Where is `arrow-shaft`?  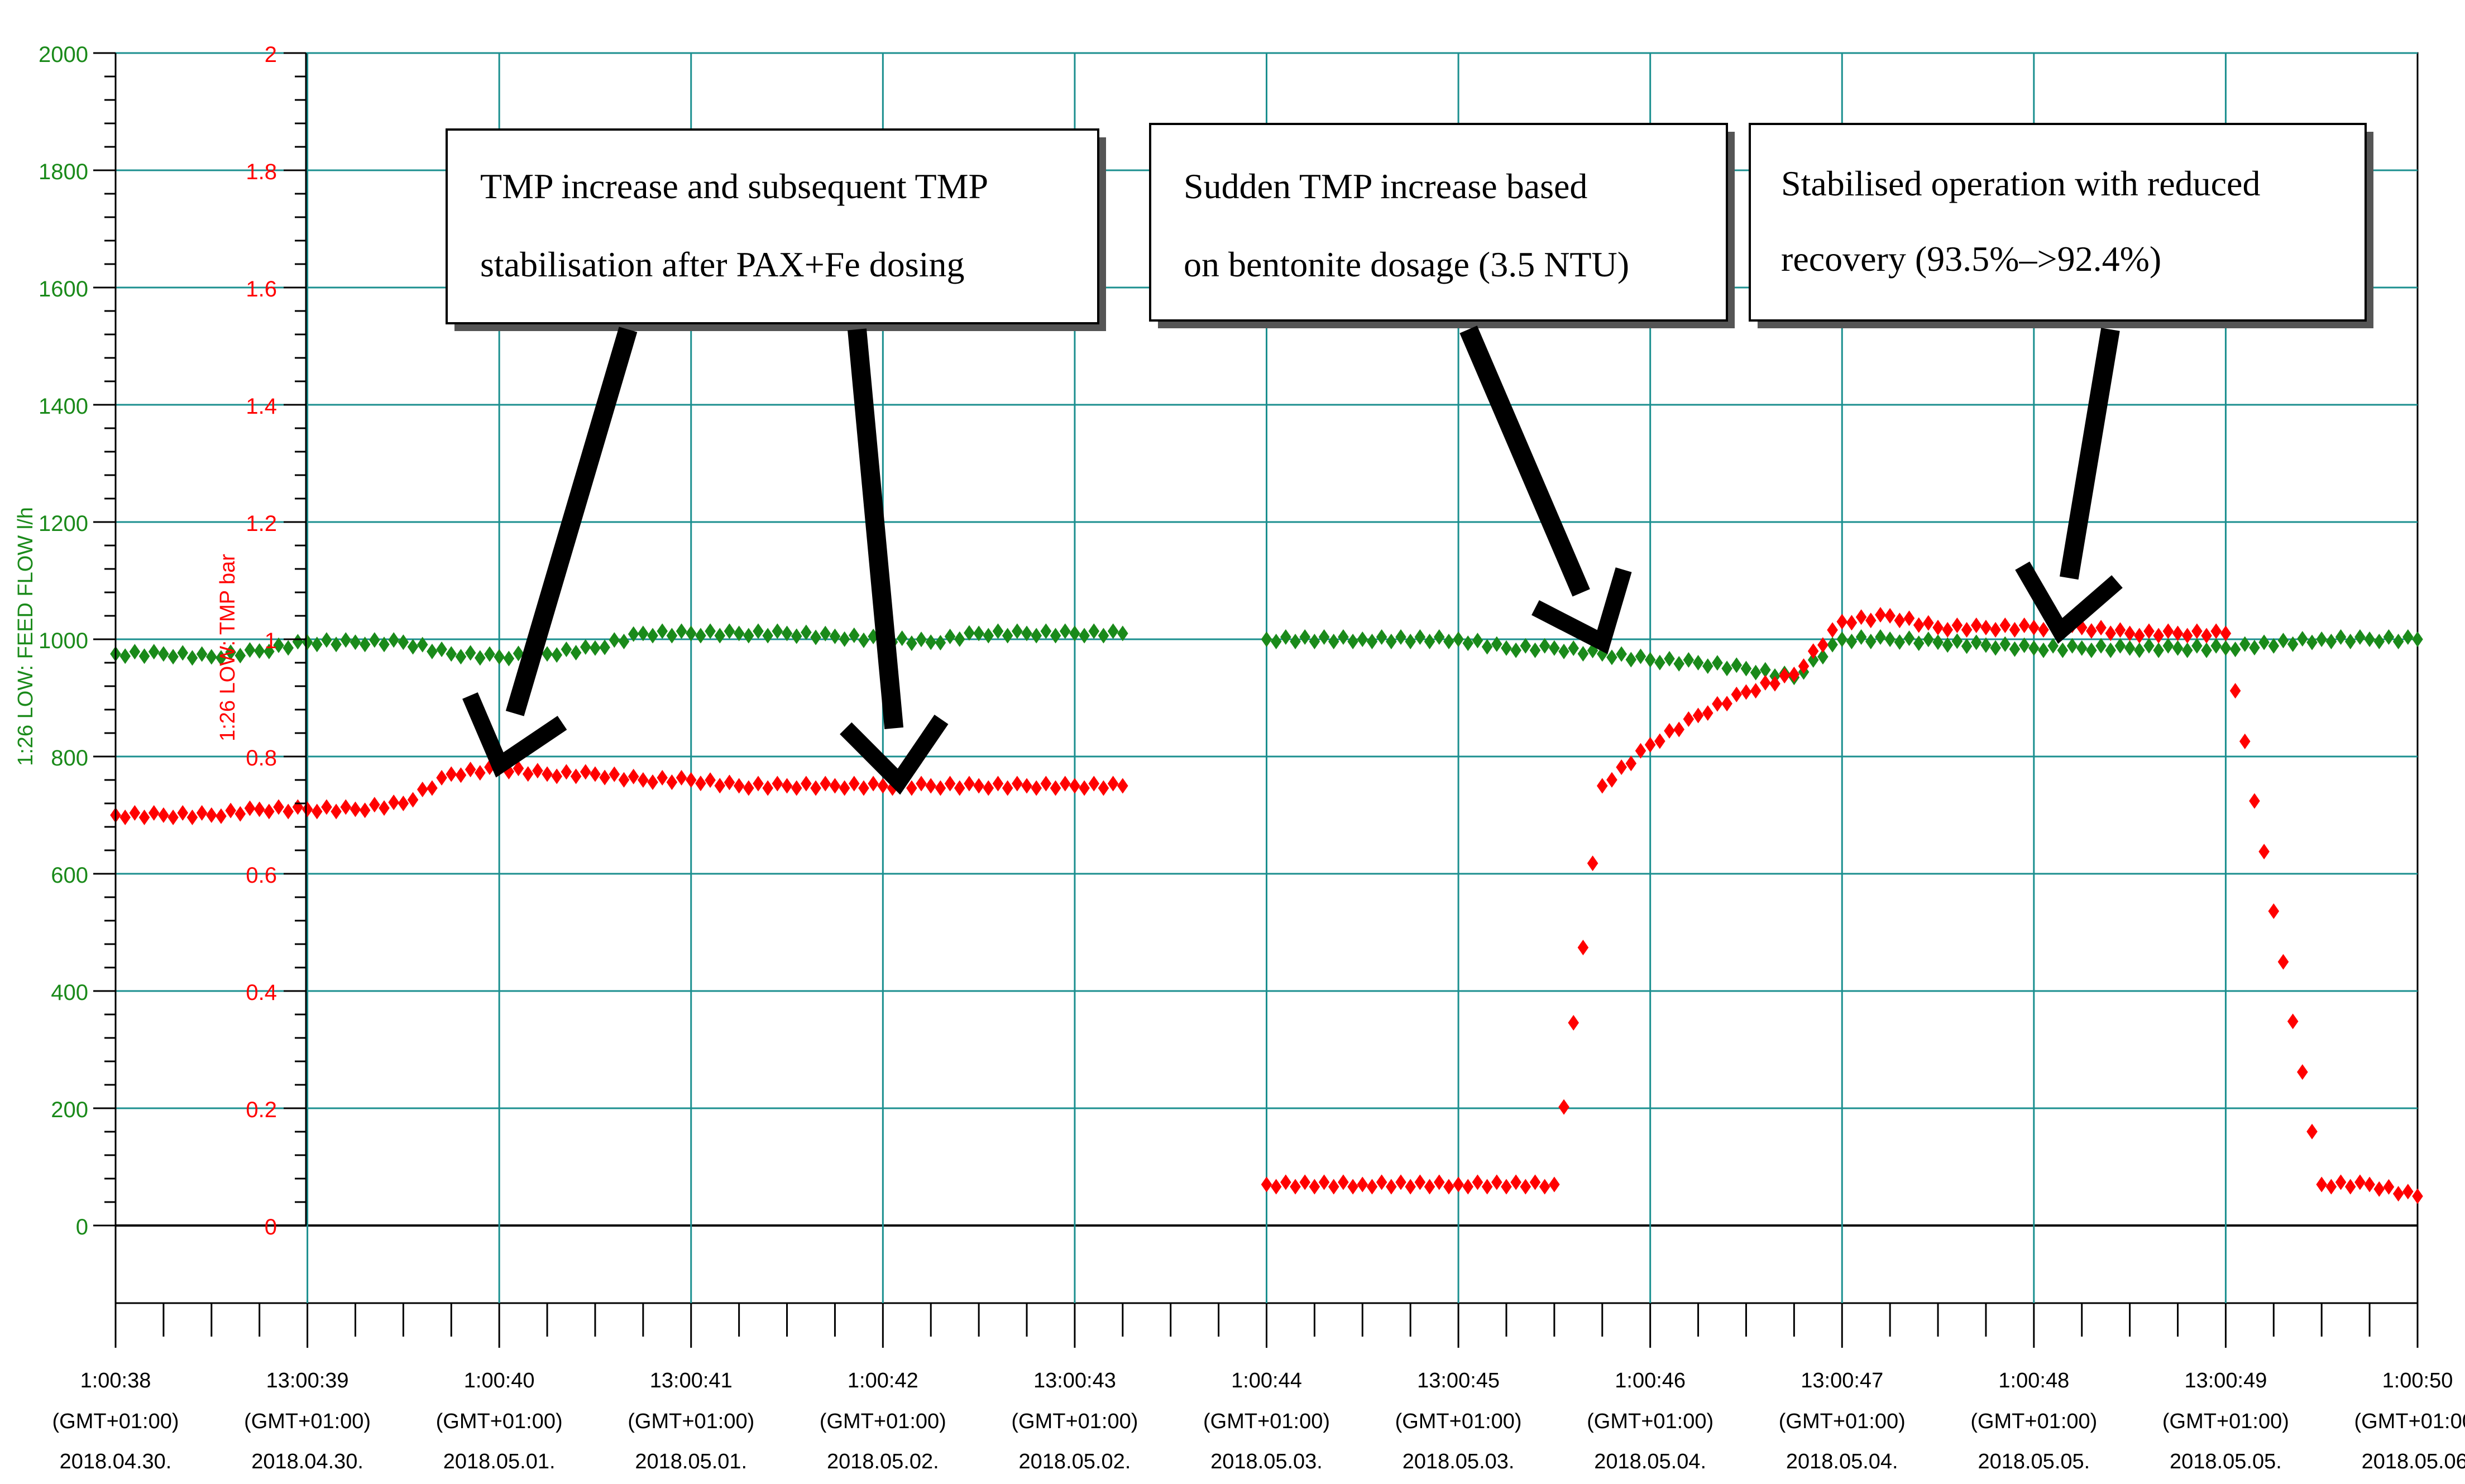 arrow-shaft is located at coordinates (571, 521).